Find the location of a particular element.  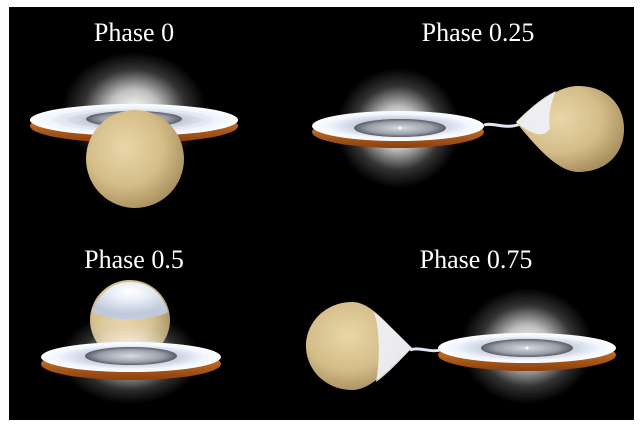

panel-phase-0: Phase 0 is located at coordinates (134, 113).